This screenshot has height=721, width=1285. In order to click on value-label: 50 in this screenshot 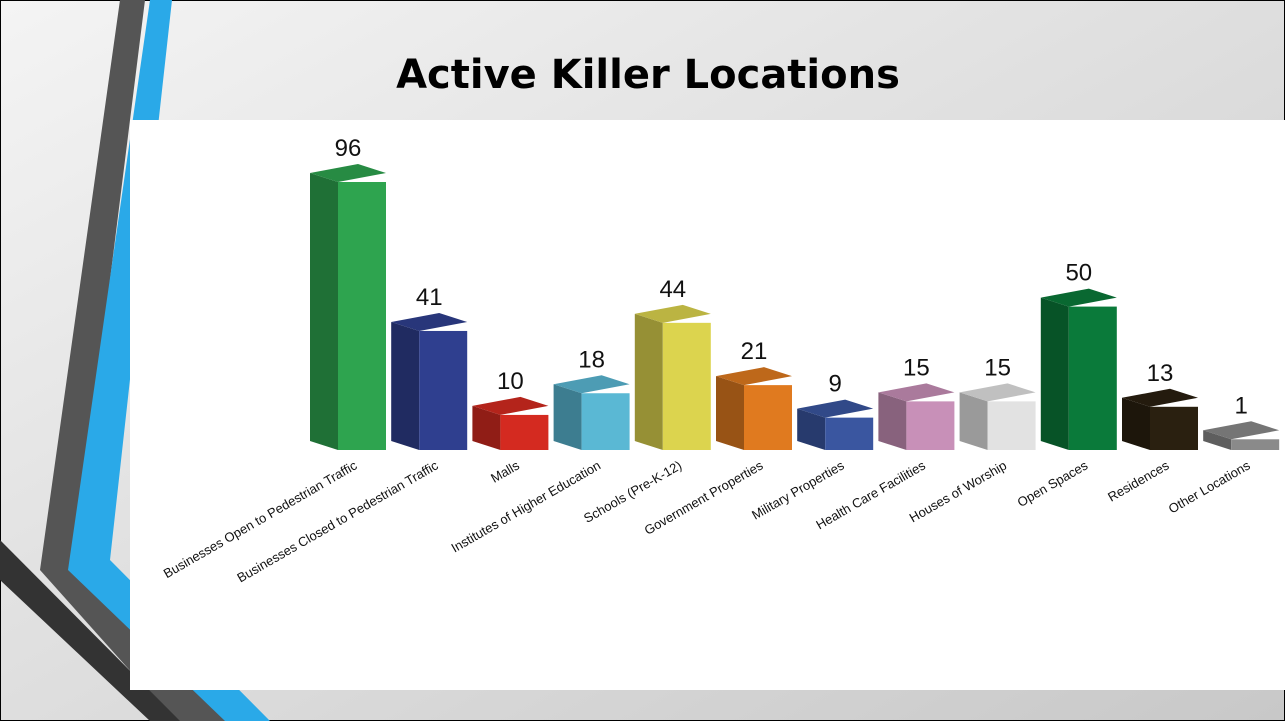, I will do `click(1078, 273)`.